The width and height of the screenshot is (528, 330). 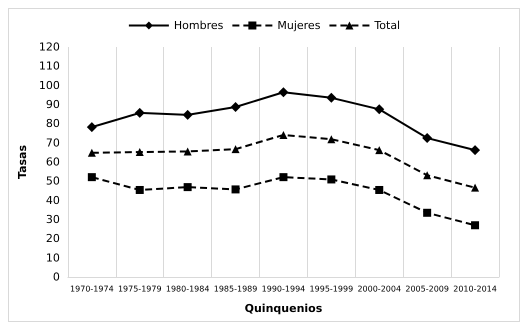 I want to click on x-tick-label: 2010-2014, so click(x=475, y=289).